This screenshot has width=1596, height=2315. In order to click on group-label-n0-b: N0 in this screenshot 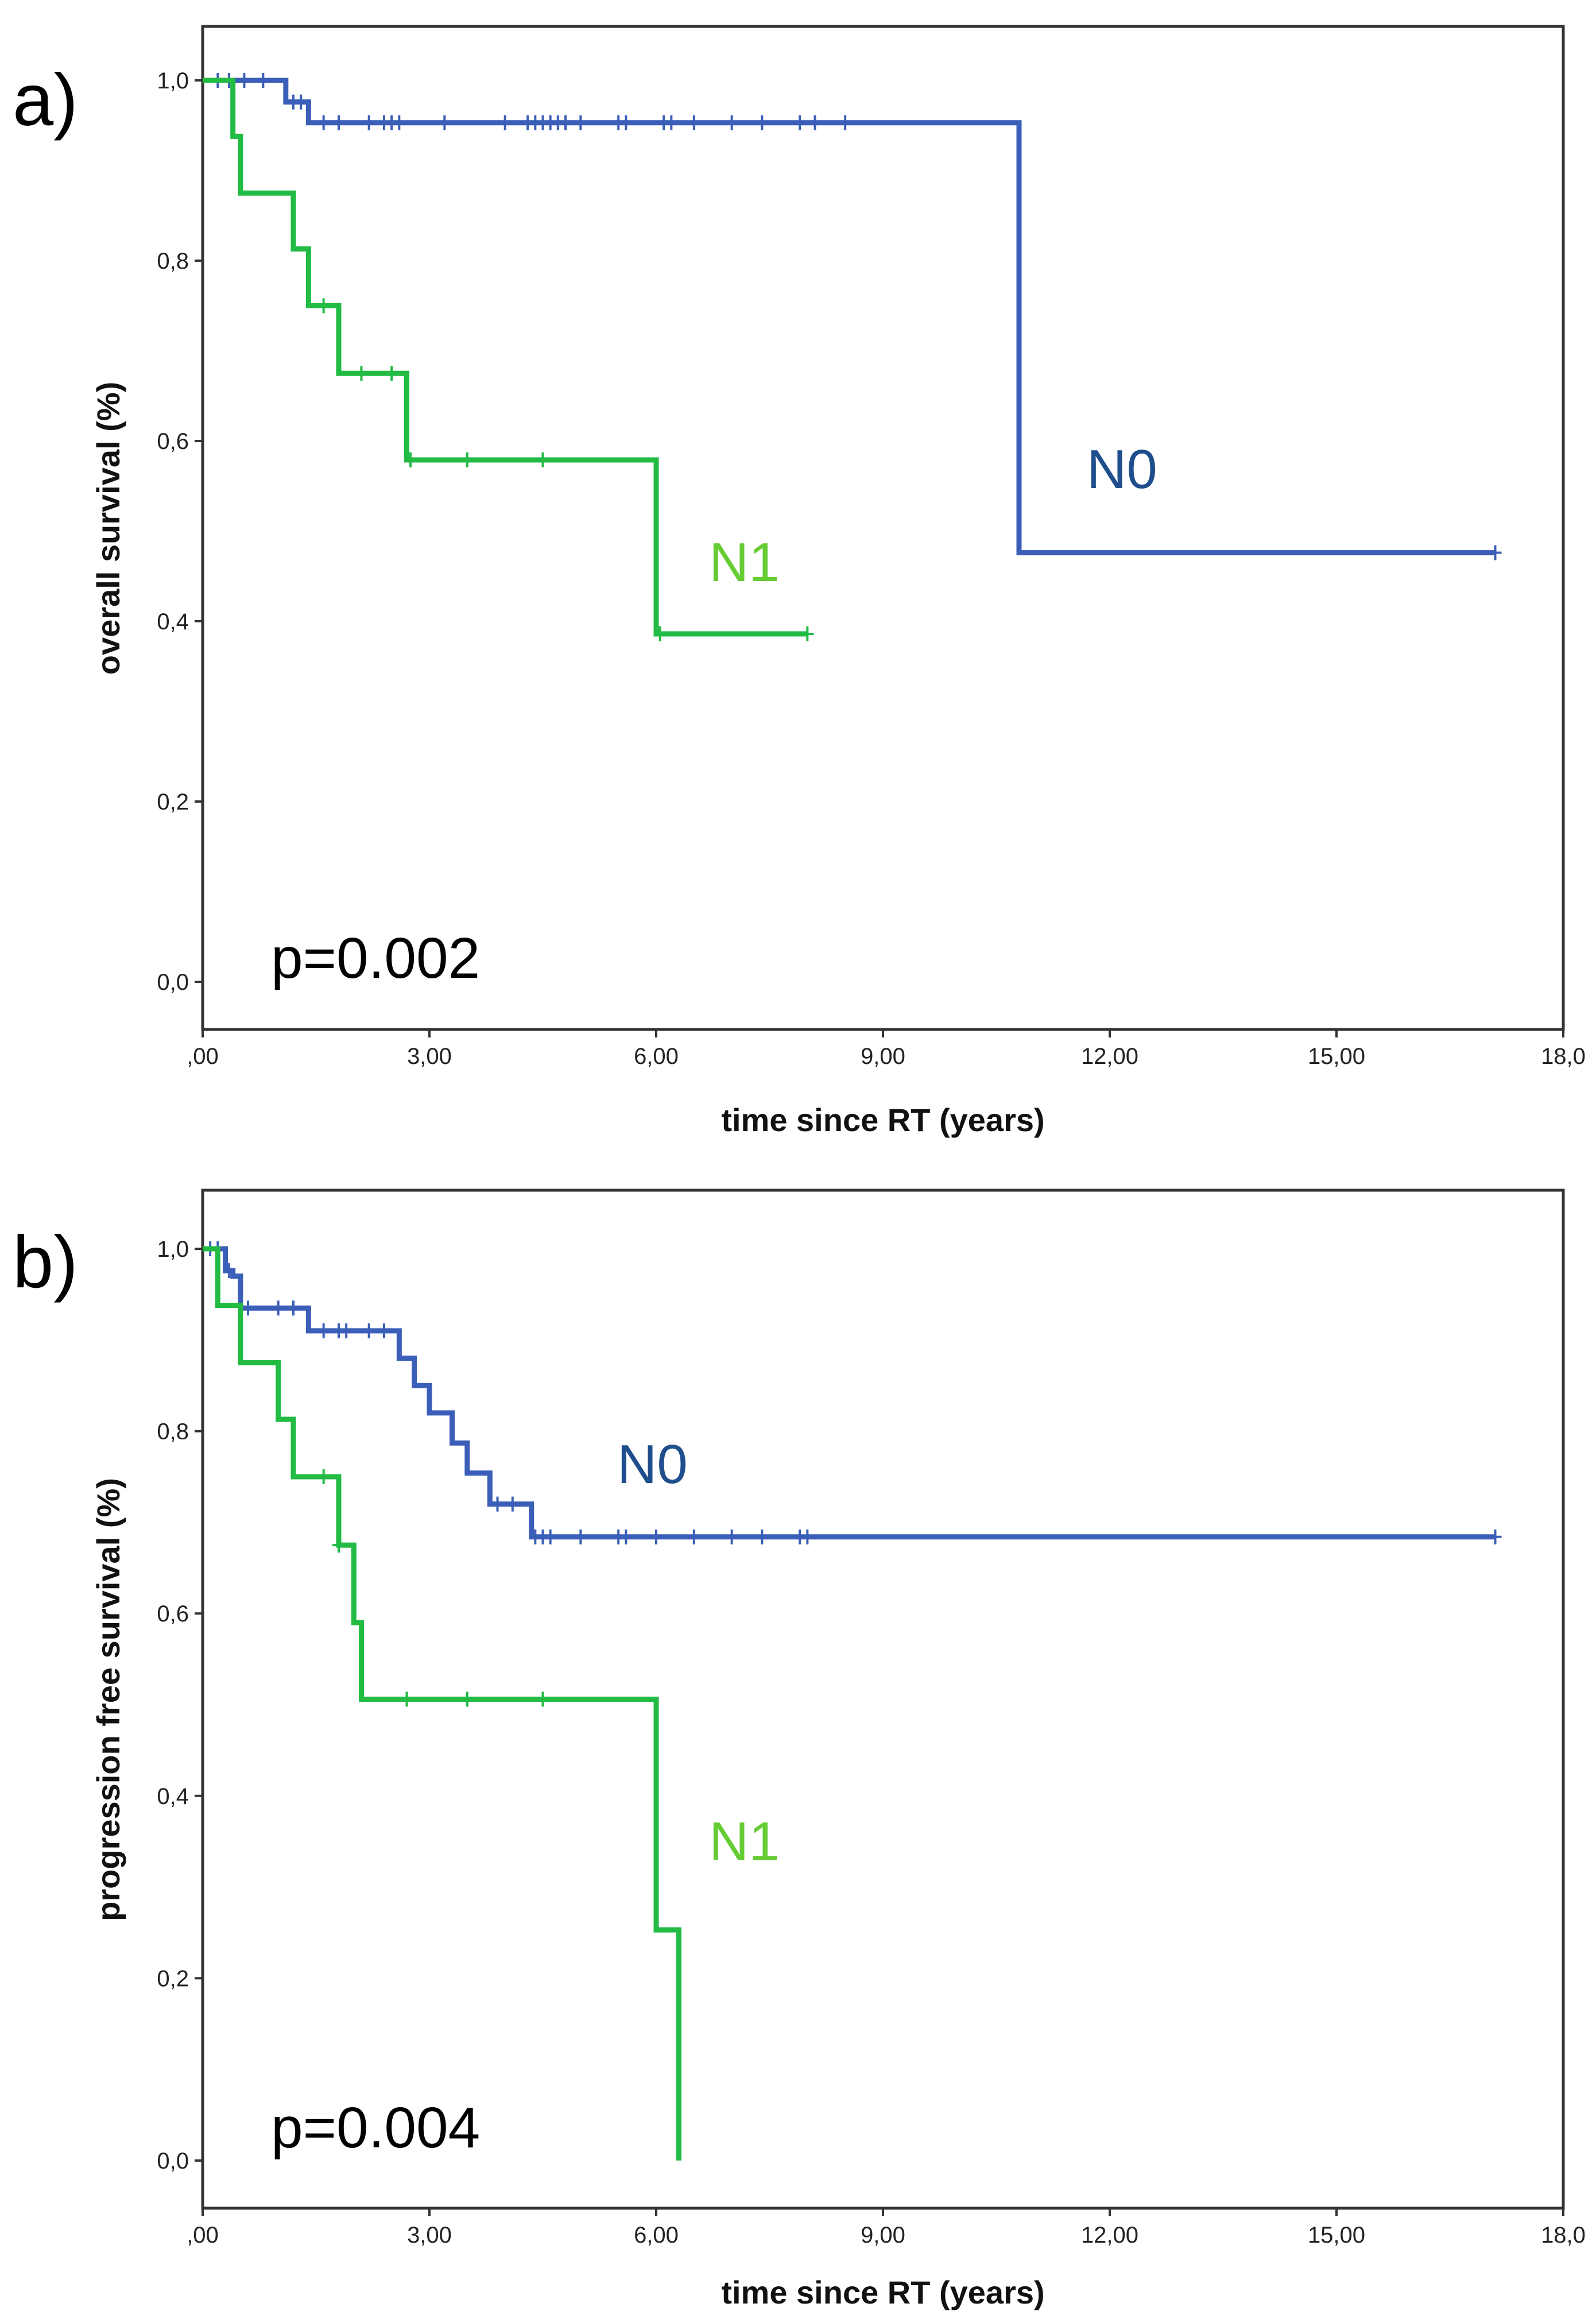, I will do `click(652, 1464)`.